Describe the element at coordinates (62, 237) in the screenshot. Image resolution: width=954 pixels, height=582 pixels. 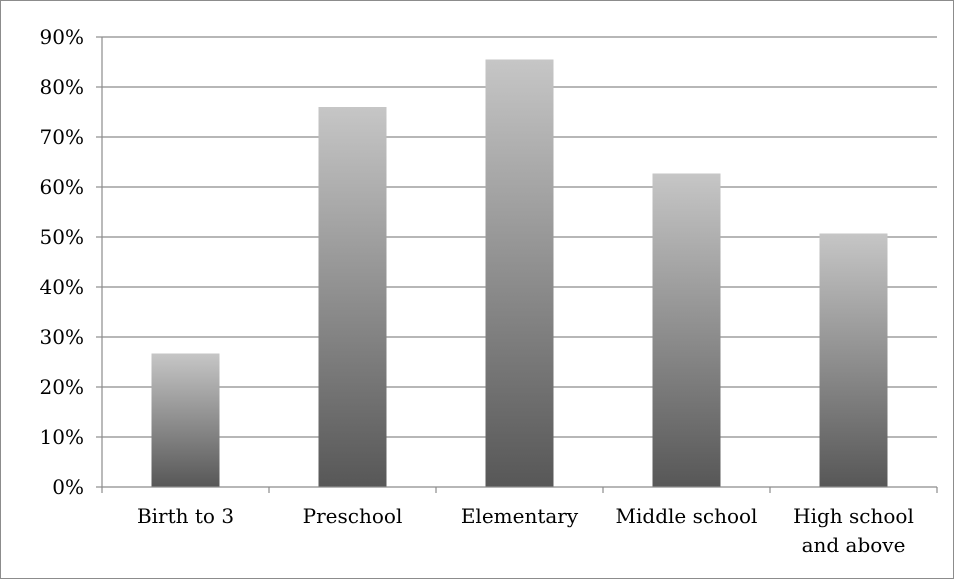
I see `y-tick-label: 50%` at that location.